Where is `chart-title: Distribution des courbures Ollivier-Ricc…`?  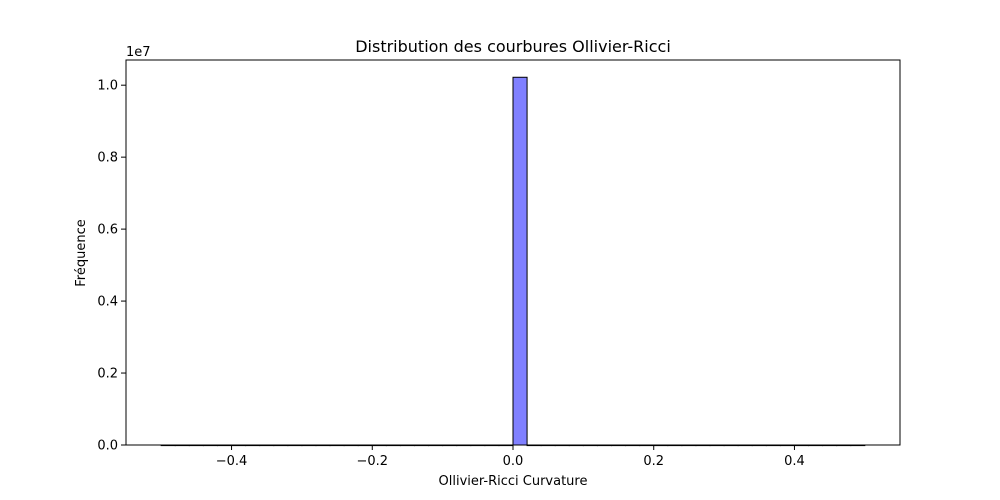 chart-title: Distribution des courbures Ollivier-Ricc… is located at coordinates (513, 46).